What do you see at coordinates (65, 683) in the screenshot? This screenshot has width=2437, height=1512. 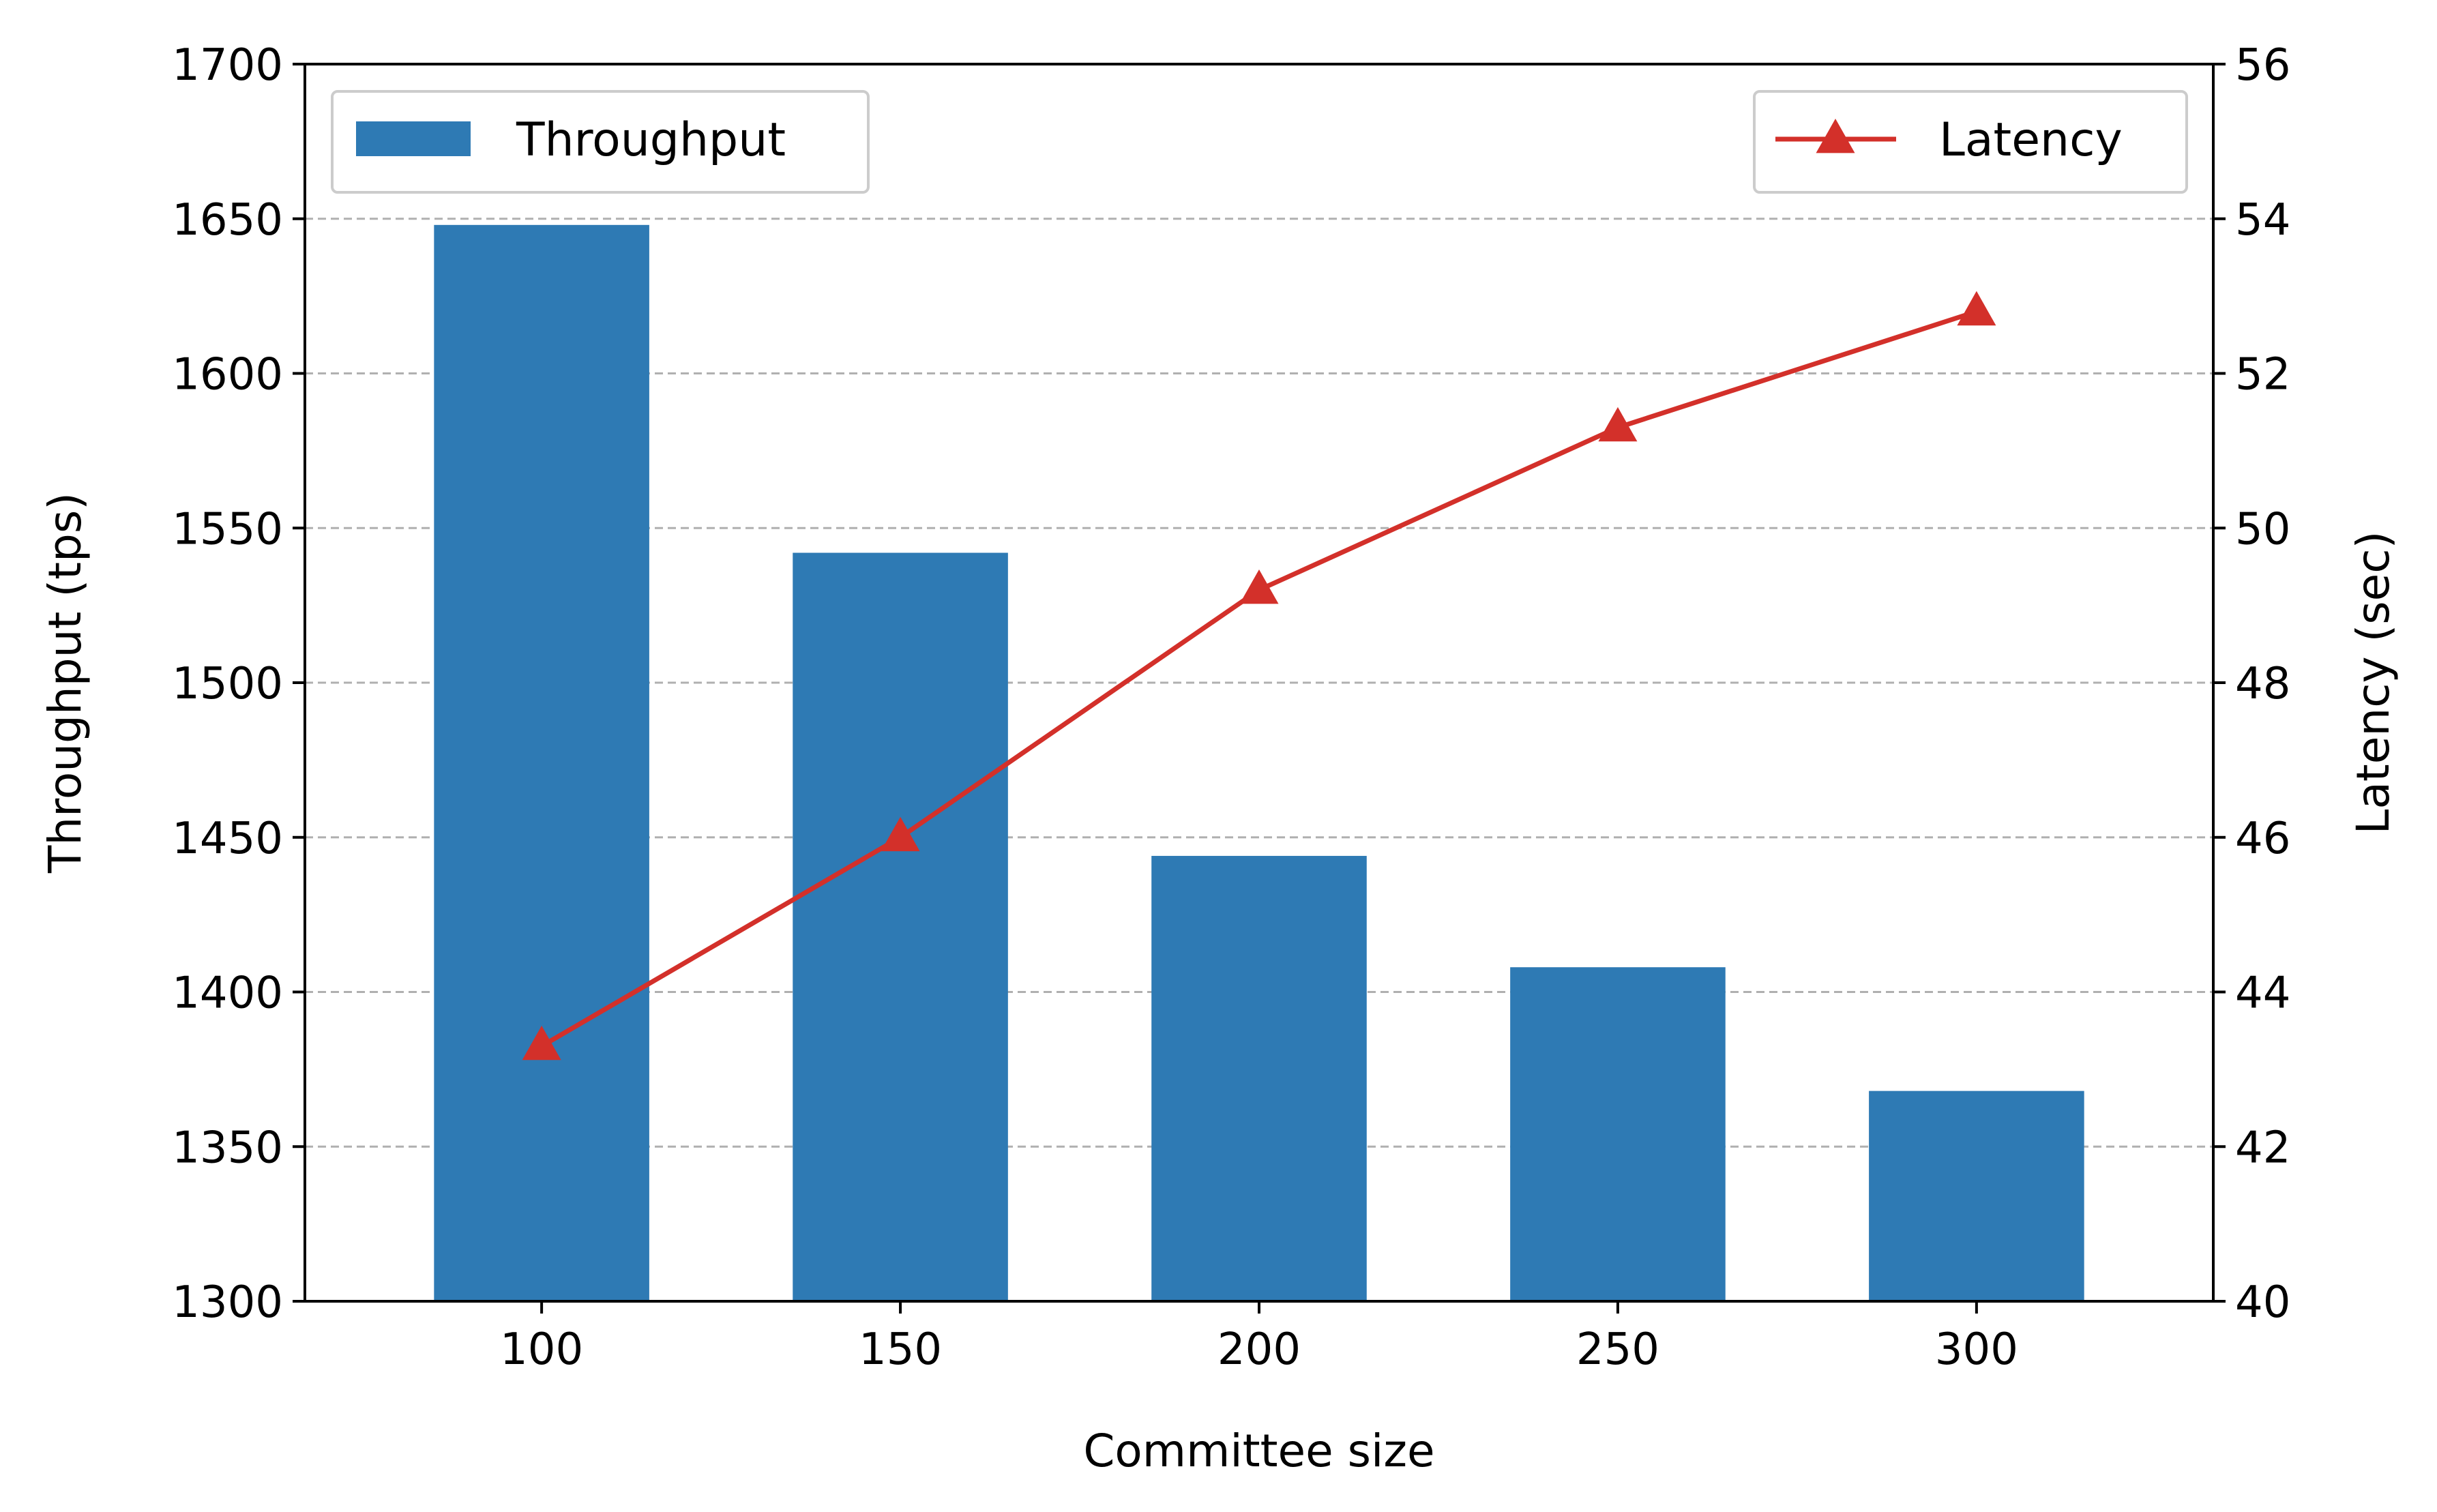 I see `left-axis-title: Throughput (tps)` at bounding box center [65, 683].